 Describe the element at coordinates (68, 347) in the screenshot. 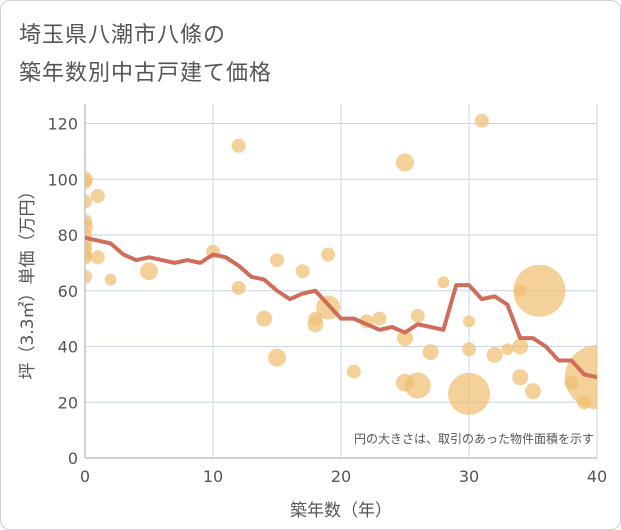

I see `y-tick-label: 40` at that location.